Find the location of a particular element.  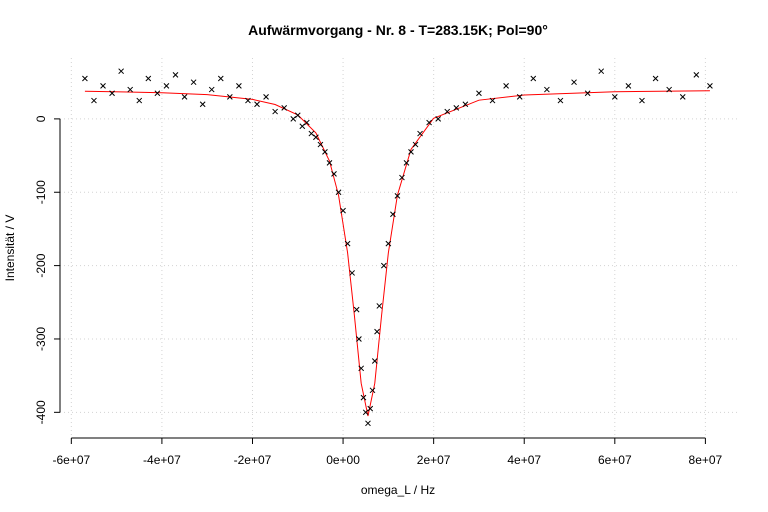

x-axis-label: omega_L / Hz is located at coordinates (398, 490).